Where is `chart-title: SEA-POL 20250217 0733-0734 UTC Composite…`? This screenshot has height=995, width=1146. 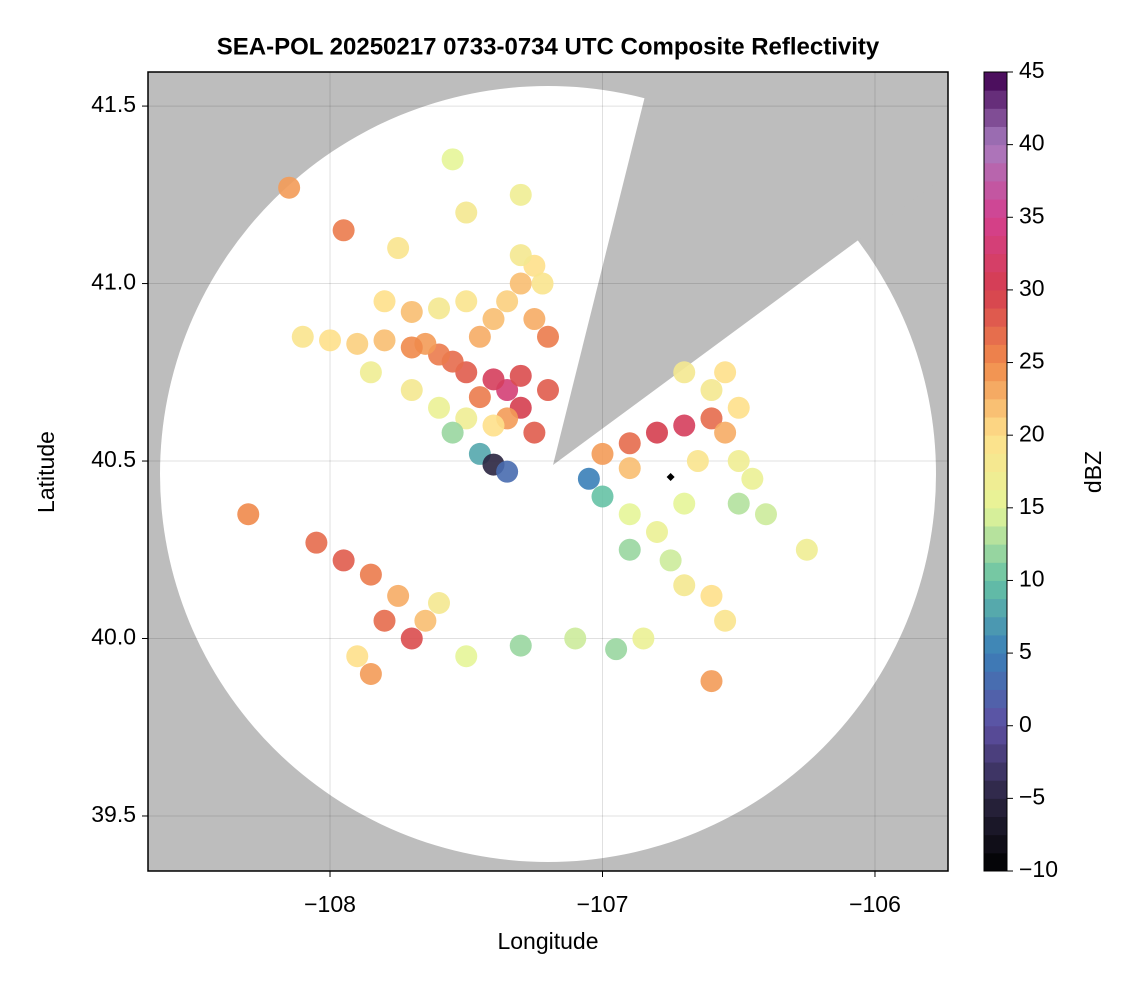
chart-title: SEA-POL 20250217 0733-0734 UTC Composite… is located at coordinates (548, 46).